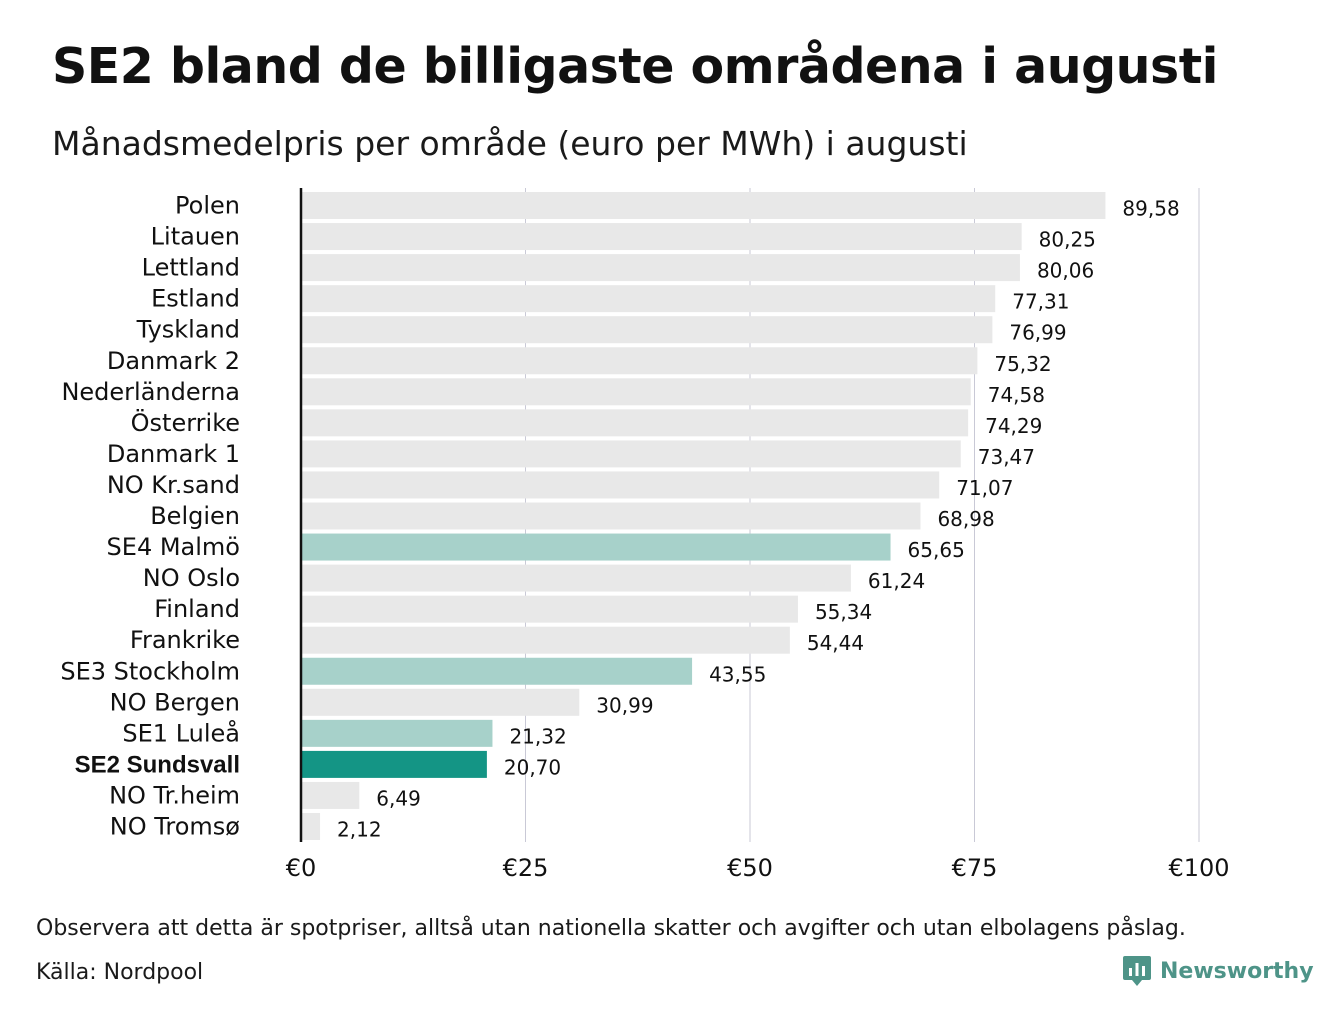  I want to click on value-label: 65,65, so click(936, 550).